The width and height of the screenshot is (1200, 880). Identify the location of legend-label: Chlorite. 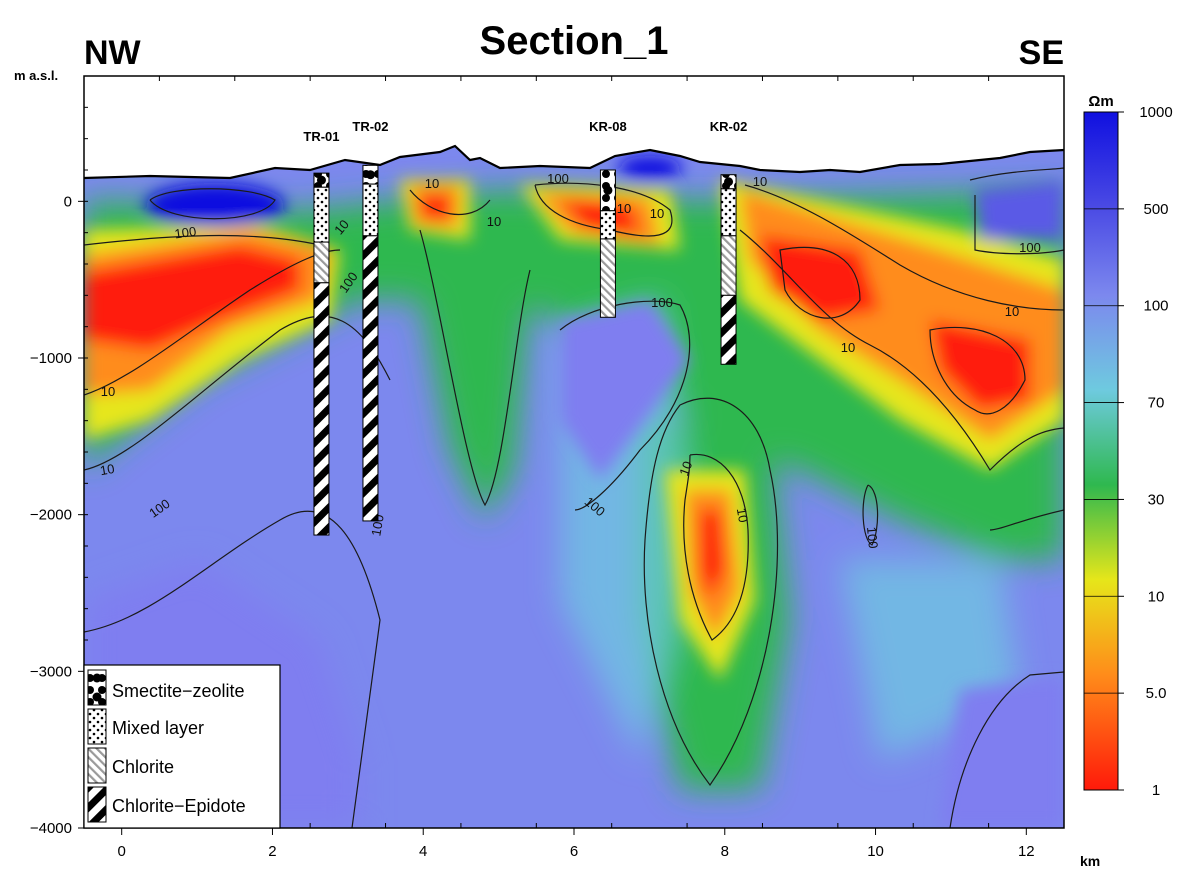
(143, 767).